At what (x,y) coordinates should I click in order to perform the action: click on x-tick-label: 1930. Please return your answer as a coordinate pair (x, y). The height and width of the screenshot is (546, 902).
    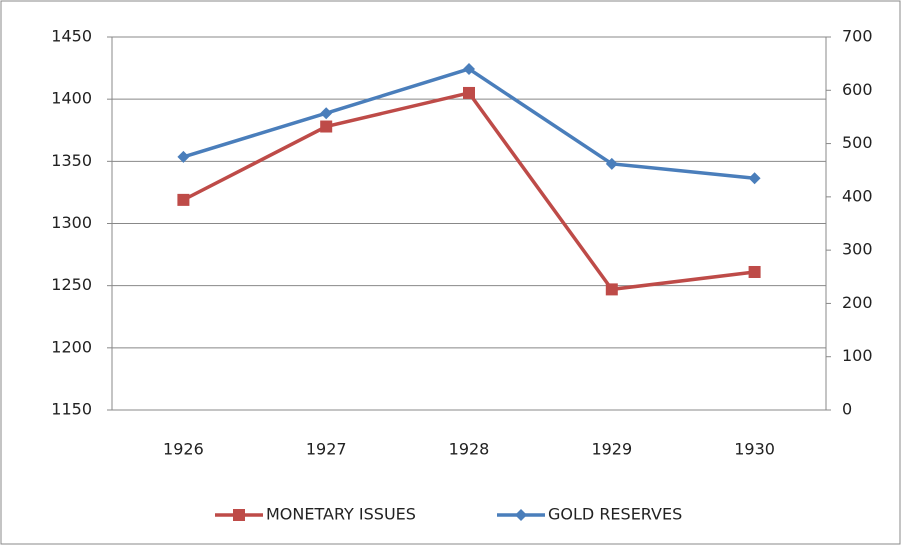
    Looking at the image, I should click on (754, 449).